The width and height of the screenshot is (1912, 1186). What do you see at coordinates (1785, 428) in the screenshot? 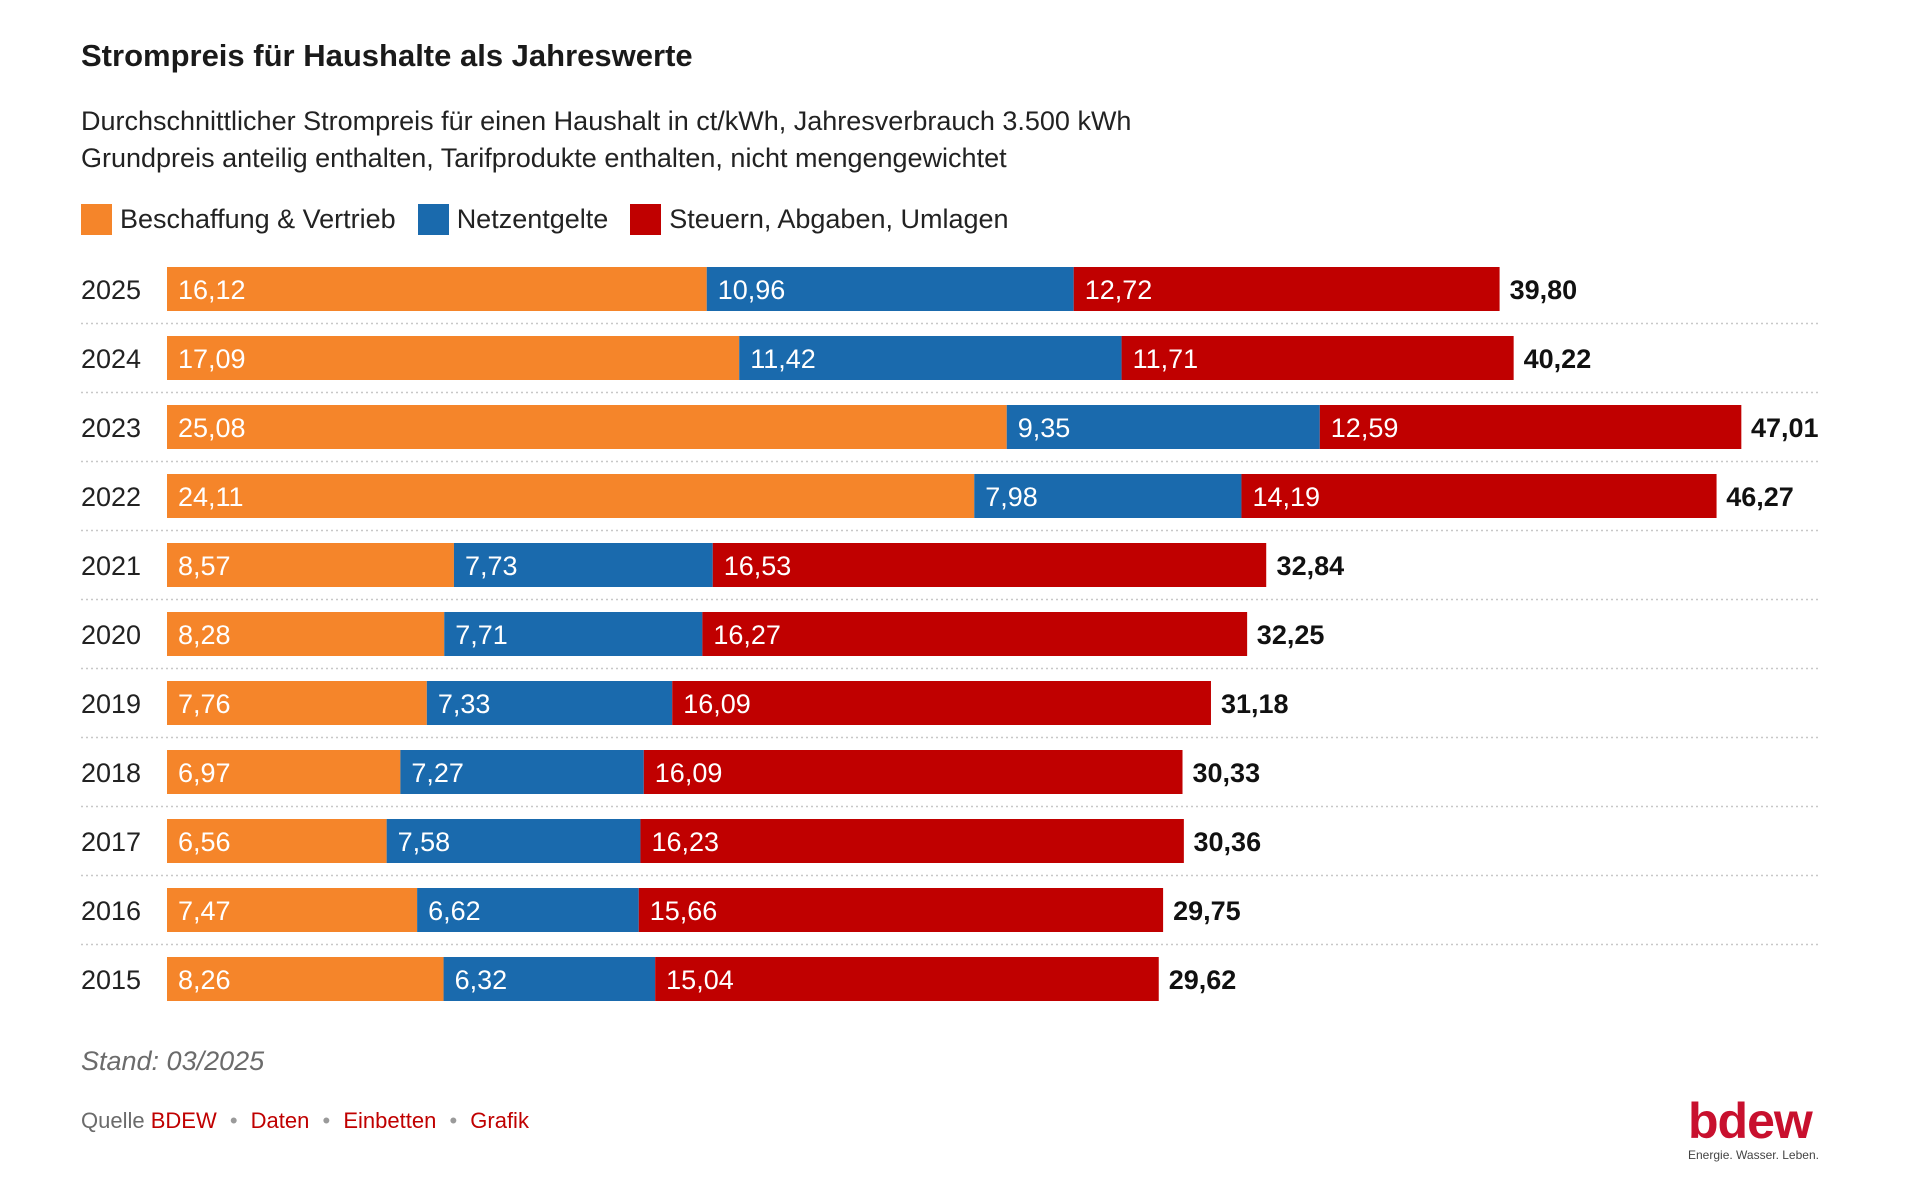
I see `total-value-label: 47,01` at bounding box center [1785, 428].